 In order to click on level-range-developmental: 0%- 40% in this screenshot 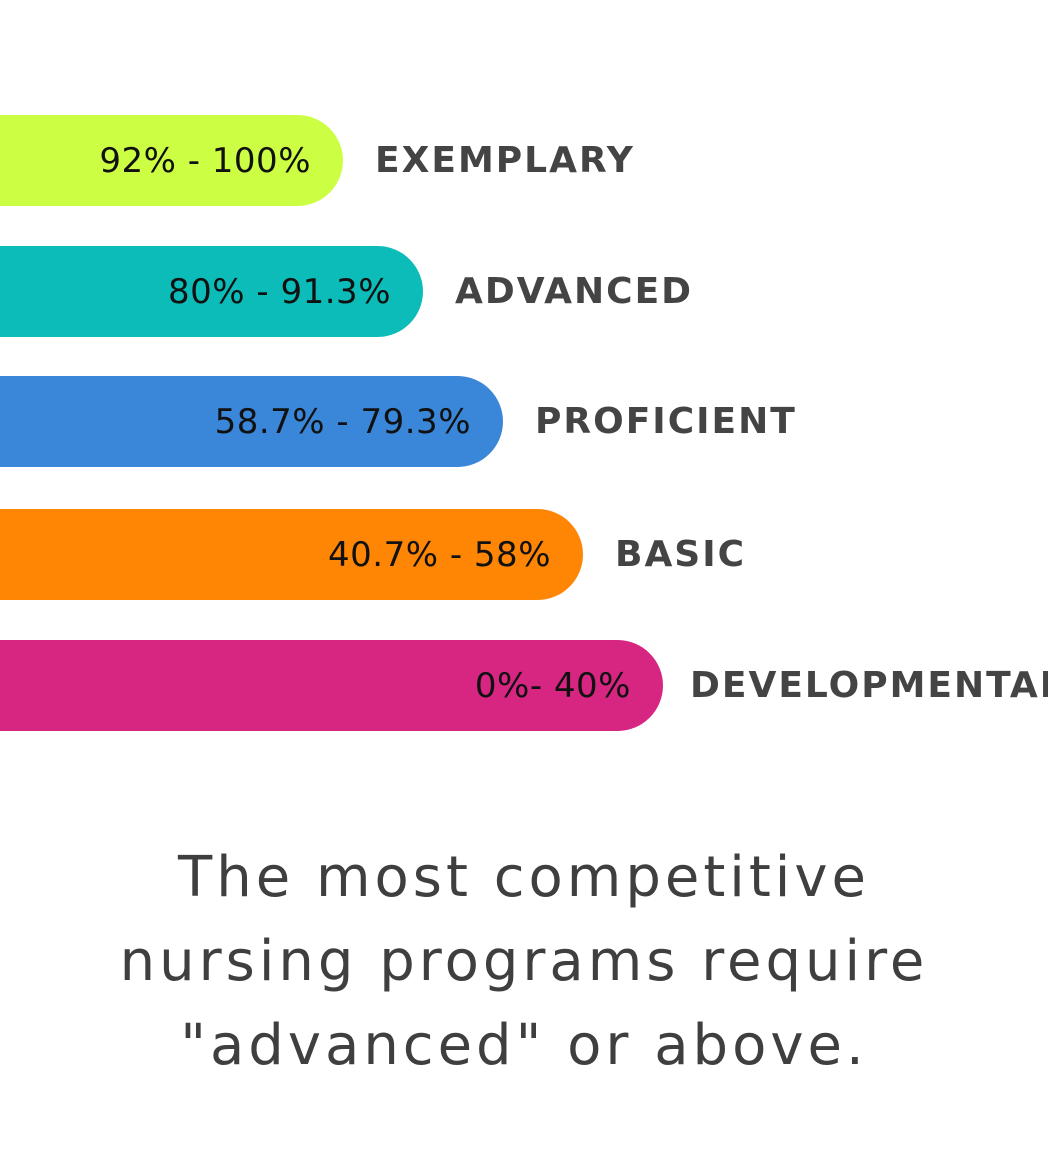, I will do `click(552, 685)`.